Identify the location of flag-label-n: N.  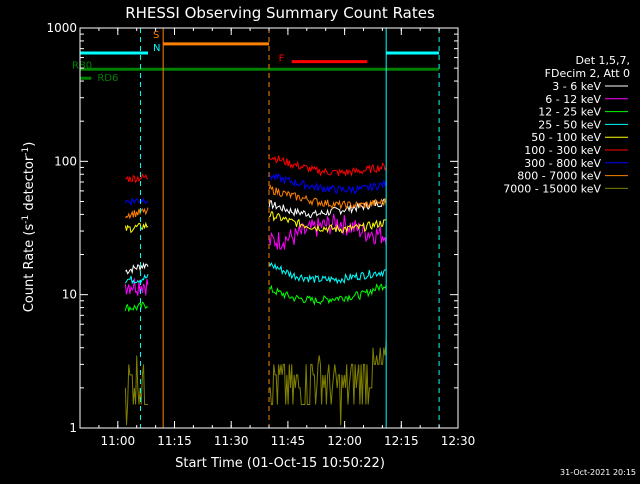
(156, 48).